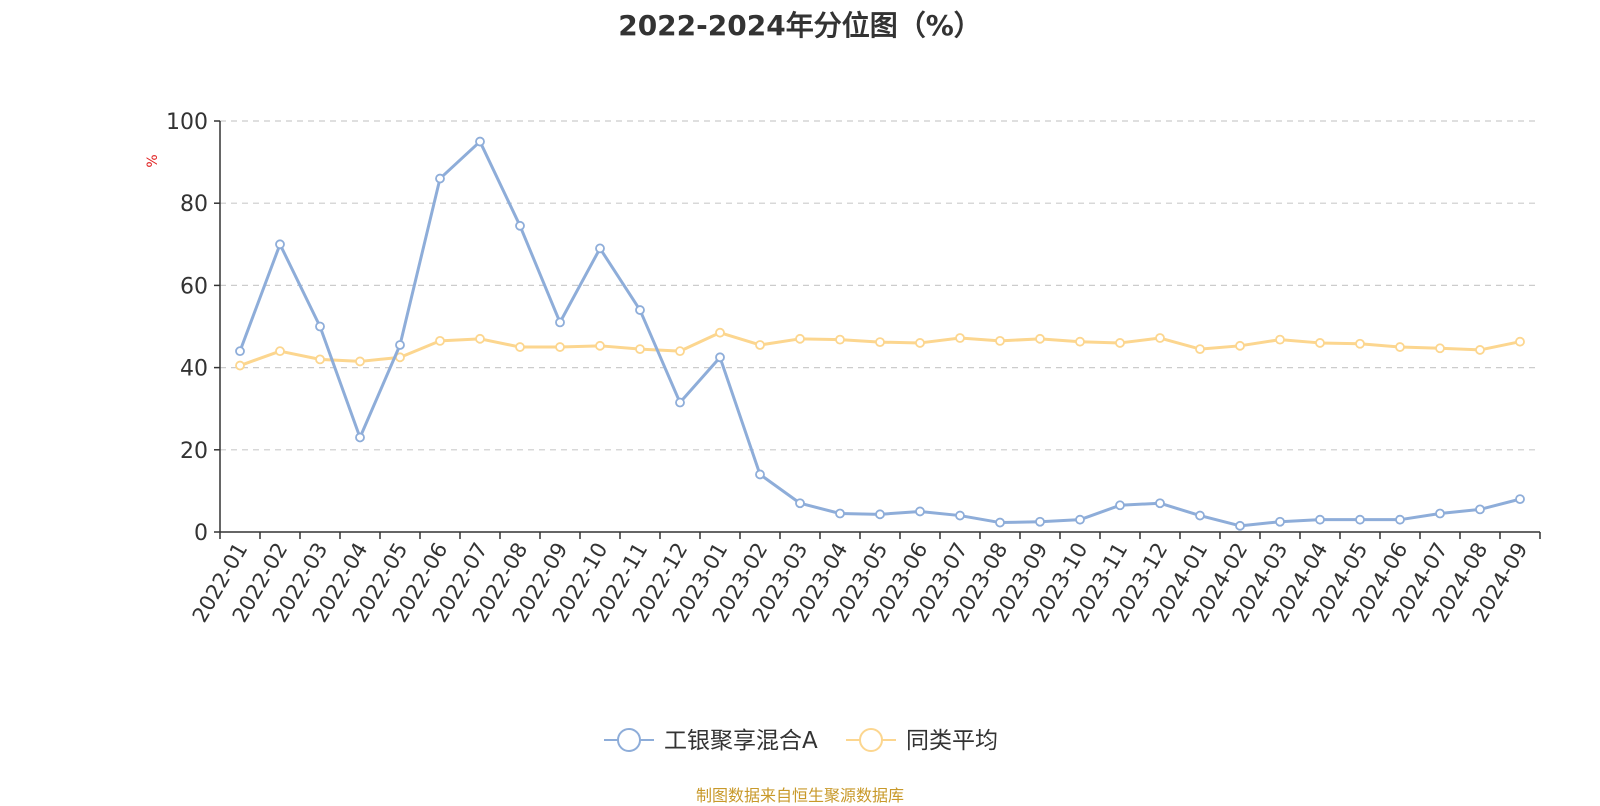  What do you see at coordinates (153, 160) in the screenshot?
I see `y-axis-label: %` at bounding box center [153, 160].